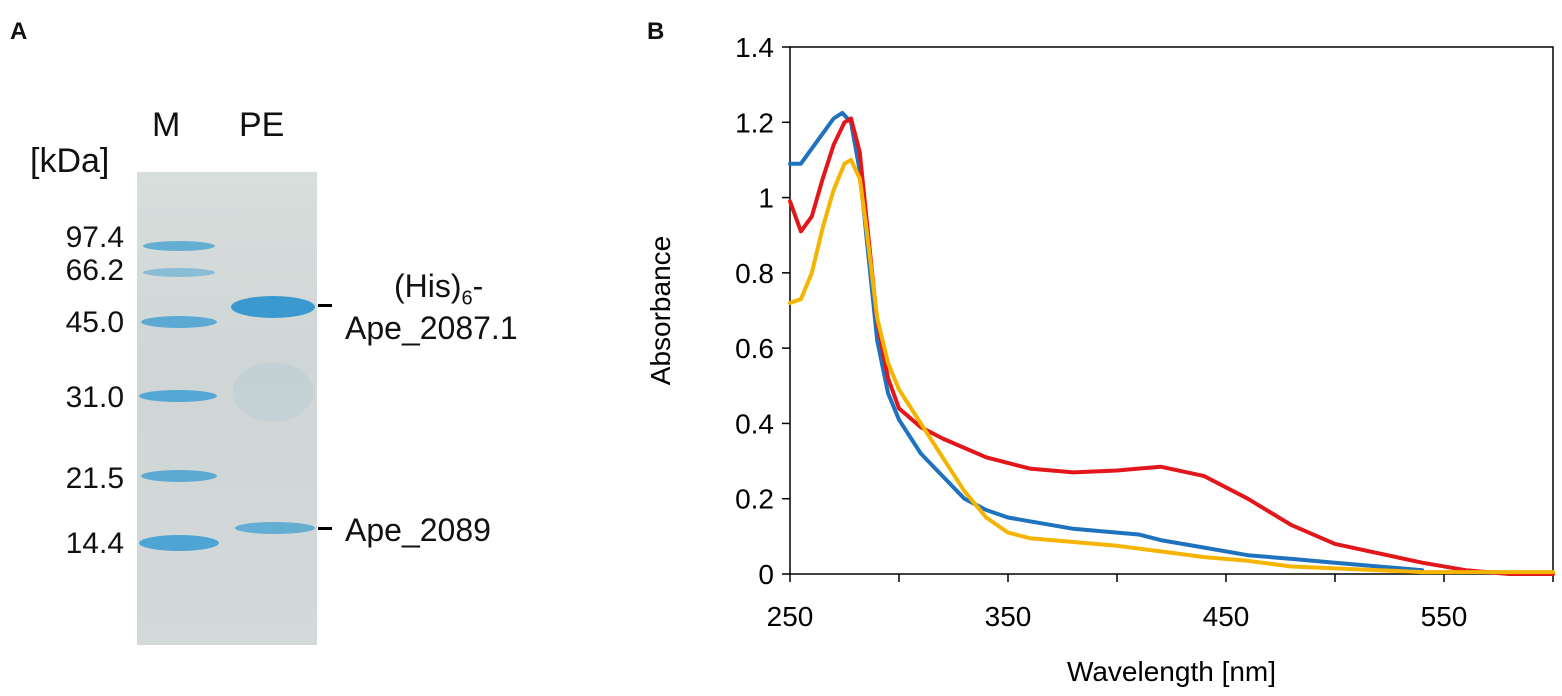 This screenshot has width=1562, height=696. Describe the element at coordinates (766, 574) in the screenshot. I see `y-tick-label: 0` at that location.